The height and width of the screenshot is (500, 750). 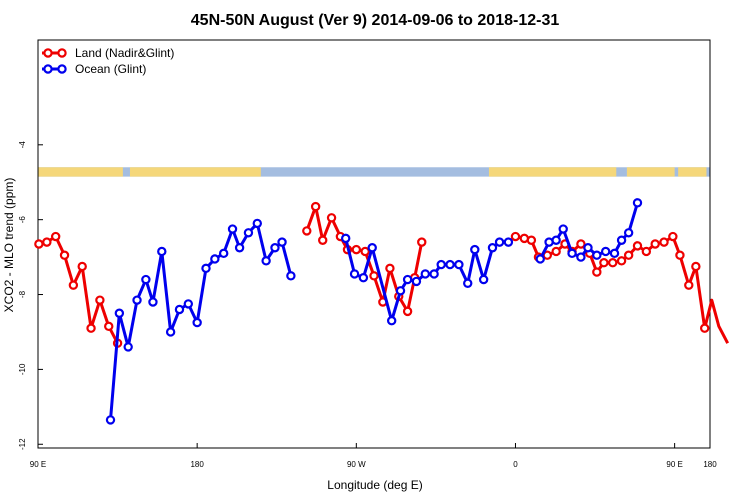 I want to click on x-tick-label: 90 E, so click(x=674, y=464).